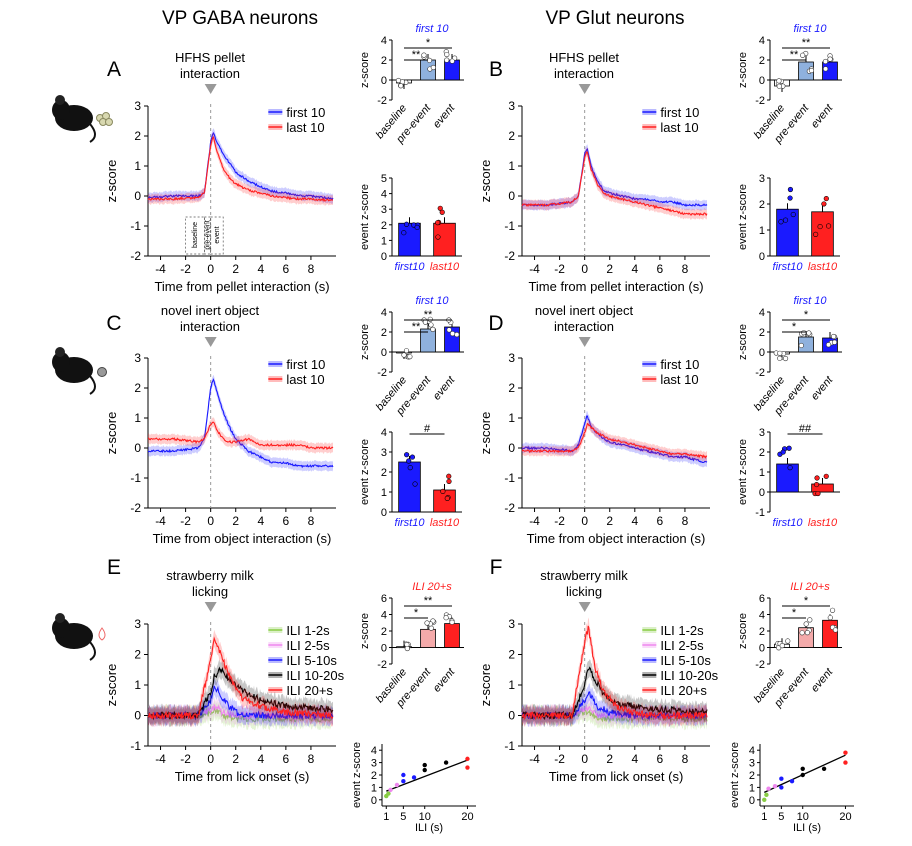 The width and height of the screenshot is (912, 846). What do you see at coordinates (660, 269) in the screenshot?
I see `x-tick-label: 6` at bounding box center [660, 269].